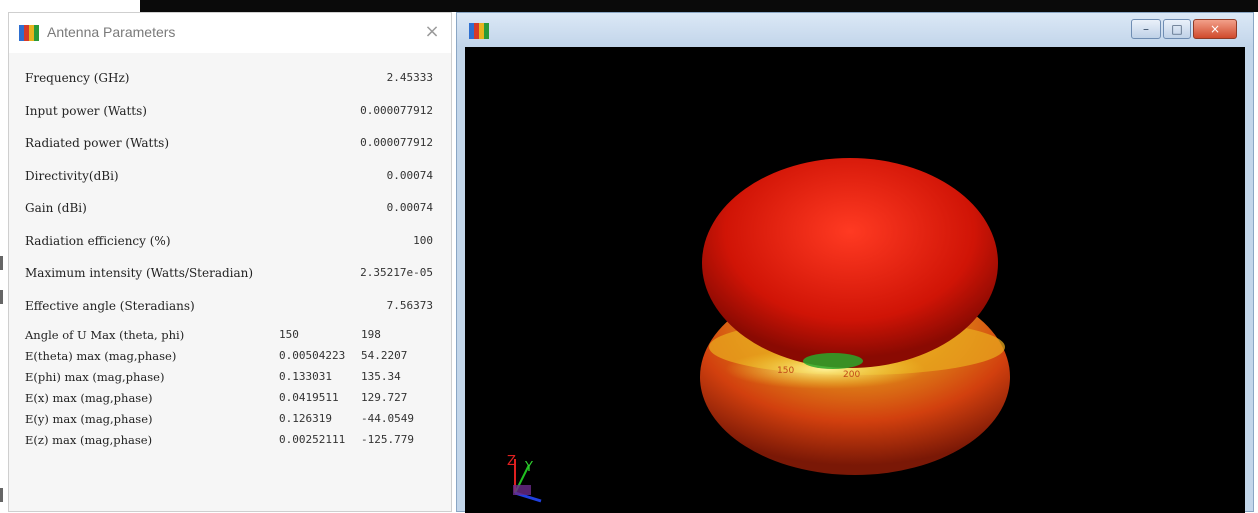 This screenshot has height=513, width=1258. What do you see at coordinates (312, 439) in the screenshot?
I see `maxima-magnitude: 0.00252111` at bounding box center [312, 439].